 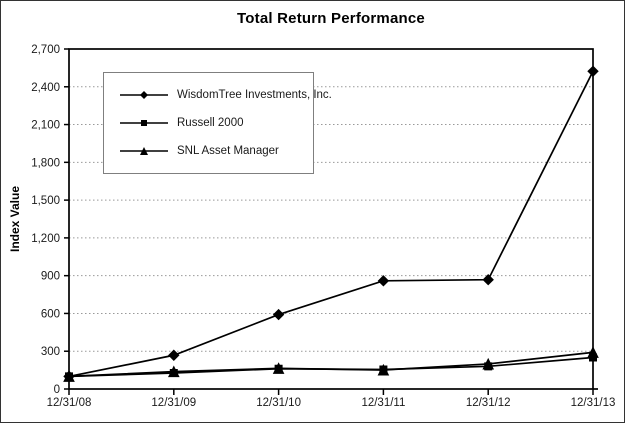 What do you see at coordinates (45, 50) in the screenshot?
I see `y-tick-label: 2,700` at bounding box center [45, 50].